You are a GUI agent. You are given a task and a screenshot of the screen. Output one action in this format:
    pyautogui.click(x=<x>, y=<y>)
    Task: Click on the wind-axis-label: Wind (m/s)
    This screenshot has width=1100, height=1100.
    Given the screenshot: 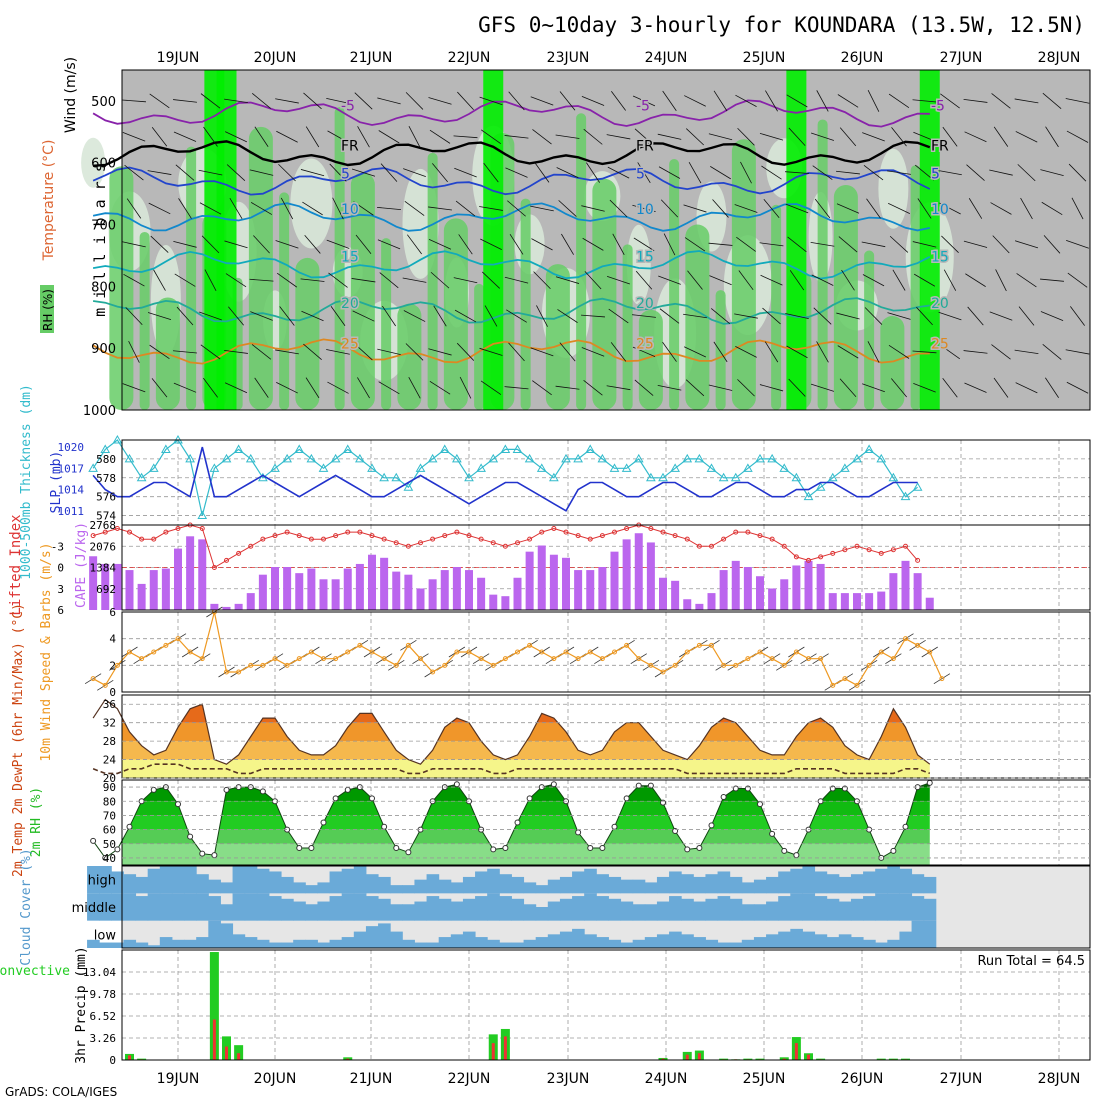 What is the action you would take?
    pyautogui.click(x=71, y=95)
    